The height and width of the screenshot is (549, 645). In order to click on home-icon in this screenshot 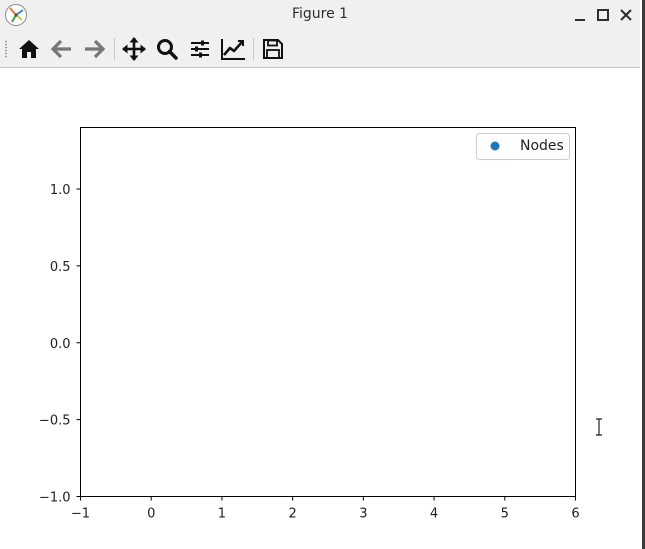, I will do `click(29, 49)`.